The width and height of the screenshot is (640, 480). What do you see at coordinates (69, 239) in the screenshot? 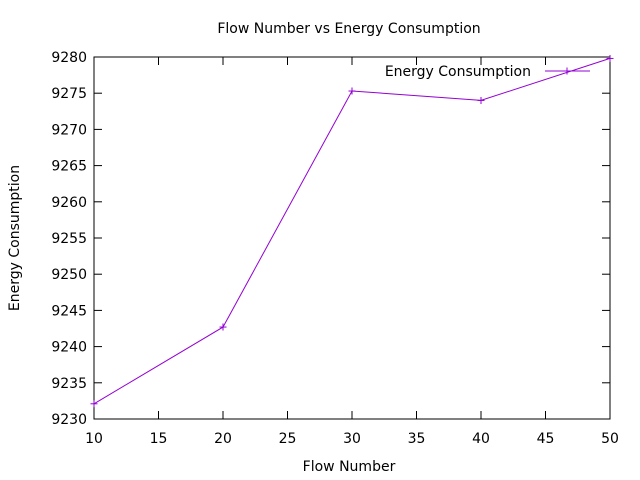
I see `y-tick-label: 9255` at bounding box center [69, 239].